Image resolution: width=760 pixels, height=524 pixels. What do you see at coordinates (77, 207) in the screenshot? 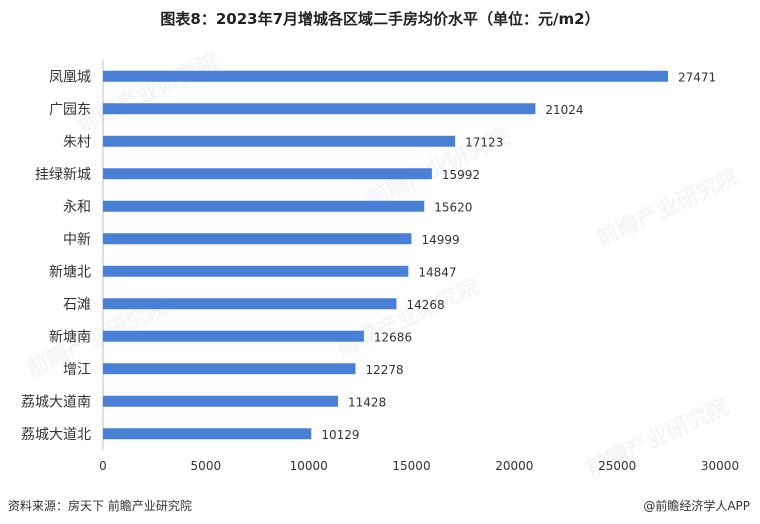
I see `category-label: 永和` at bounding box center [77, 207].